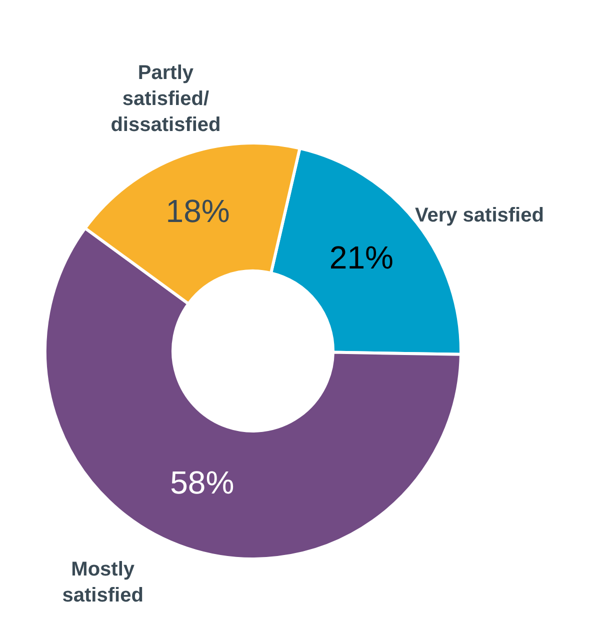  Describe the element at coordinates (103, 582) in the screenshot. I see `slice-label: Mostly satisfied` at that location.